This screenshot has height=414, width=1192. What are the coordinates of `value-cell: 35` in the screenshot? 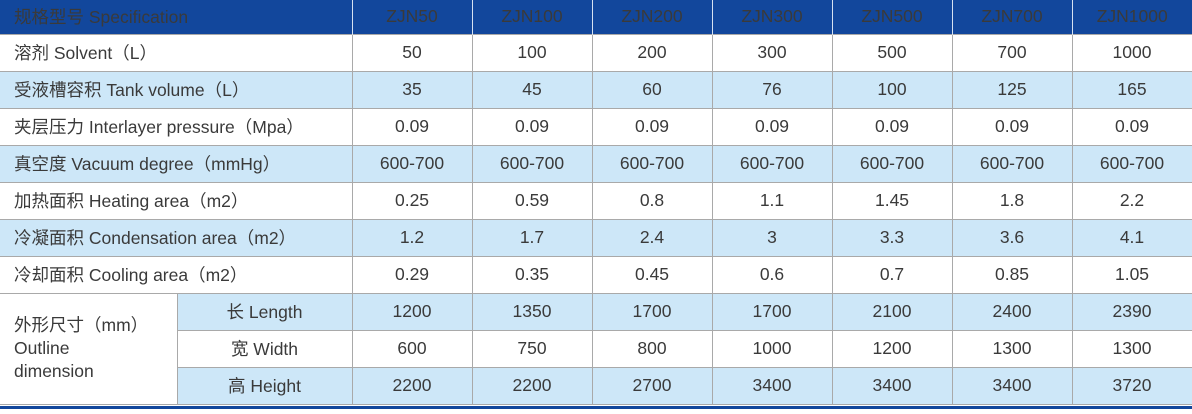 It's located at (412, 89).